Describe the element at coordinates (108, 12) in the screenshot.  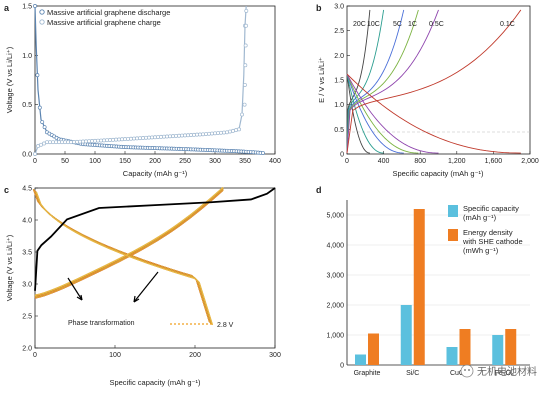
I see `legend-discharge-label: Massive artificial graphene discharge` at that location.